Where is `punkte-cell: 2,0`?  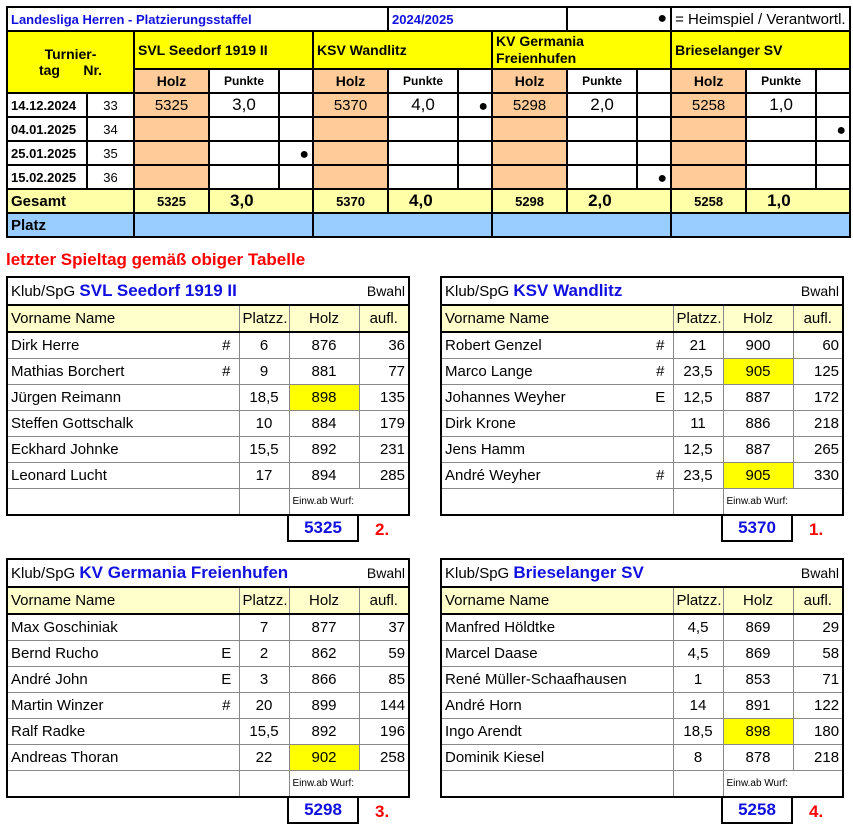 punkte-cell: 2,0 is located at coordinates (602, 105).